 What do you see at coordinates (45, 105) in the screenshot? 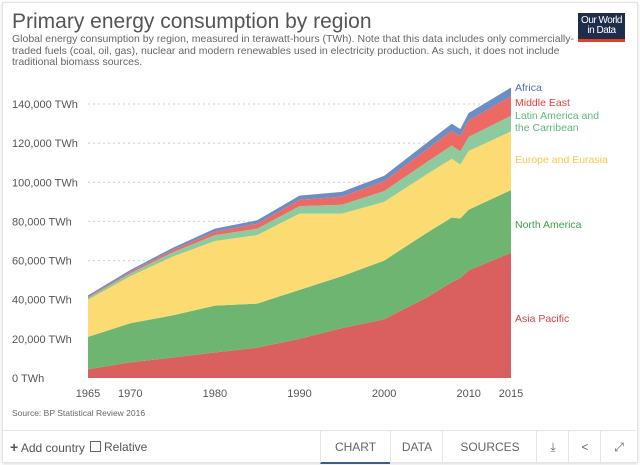
I see `y-tick-label: 140,000 TWh` at bounding box center [45, 105].